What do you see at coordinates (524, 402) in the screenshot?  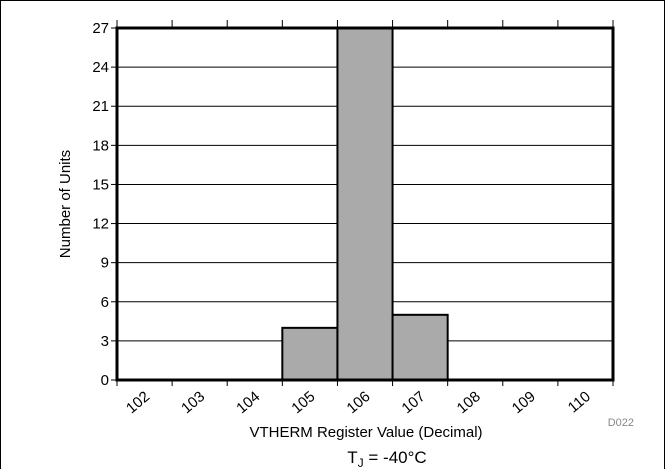 I see `x-tick-label-109: 109` at bounding box center [524, 402].